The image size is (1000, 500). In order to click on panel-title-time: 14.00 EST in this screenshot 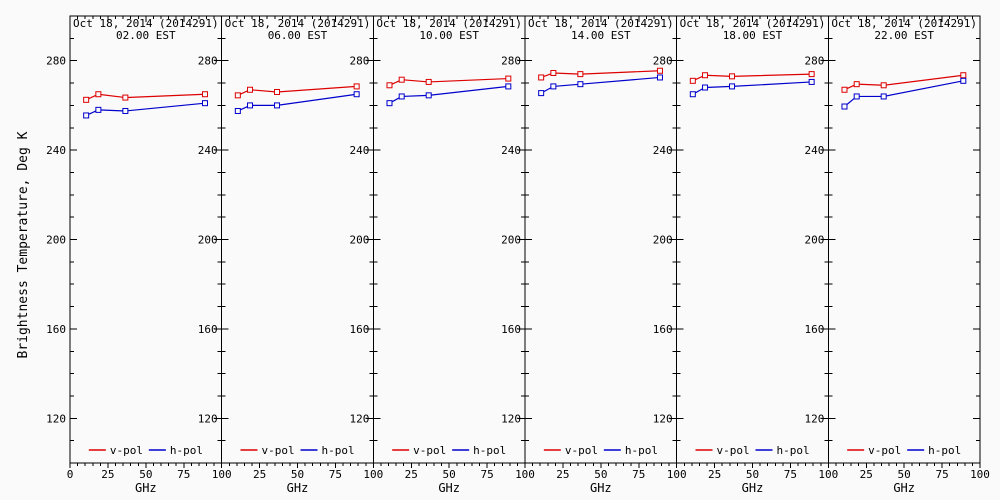, I will do `click(601, 35)`.